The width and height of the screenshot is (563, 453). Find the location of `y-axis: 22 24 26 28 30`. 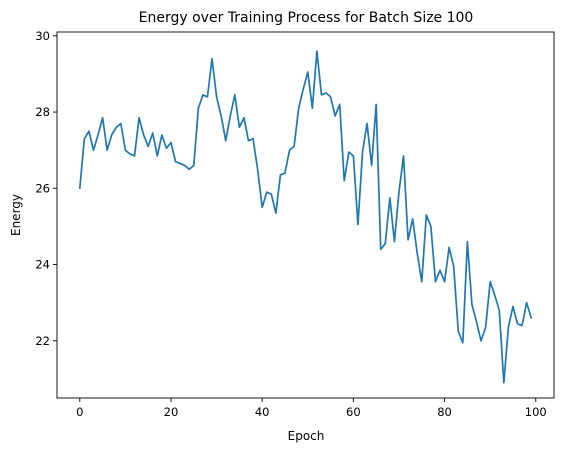

y-axis: 22 24 26 28 30 is located at coordinates (46, 188).